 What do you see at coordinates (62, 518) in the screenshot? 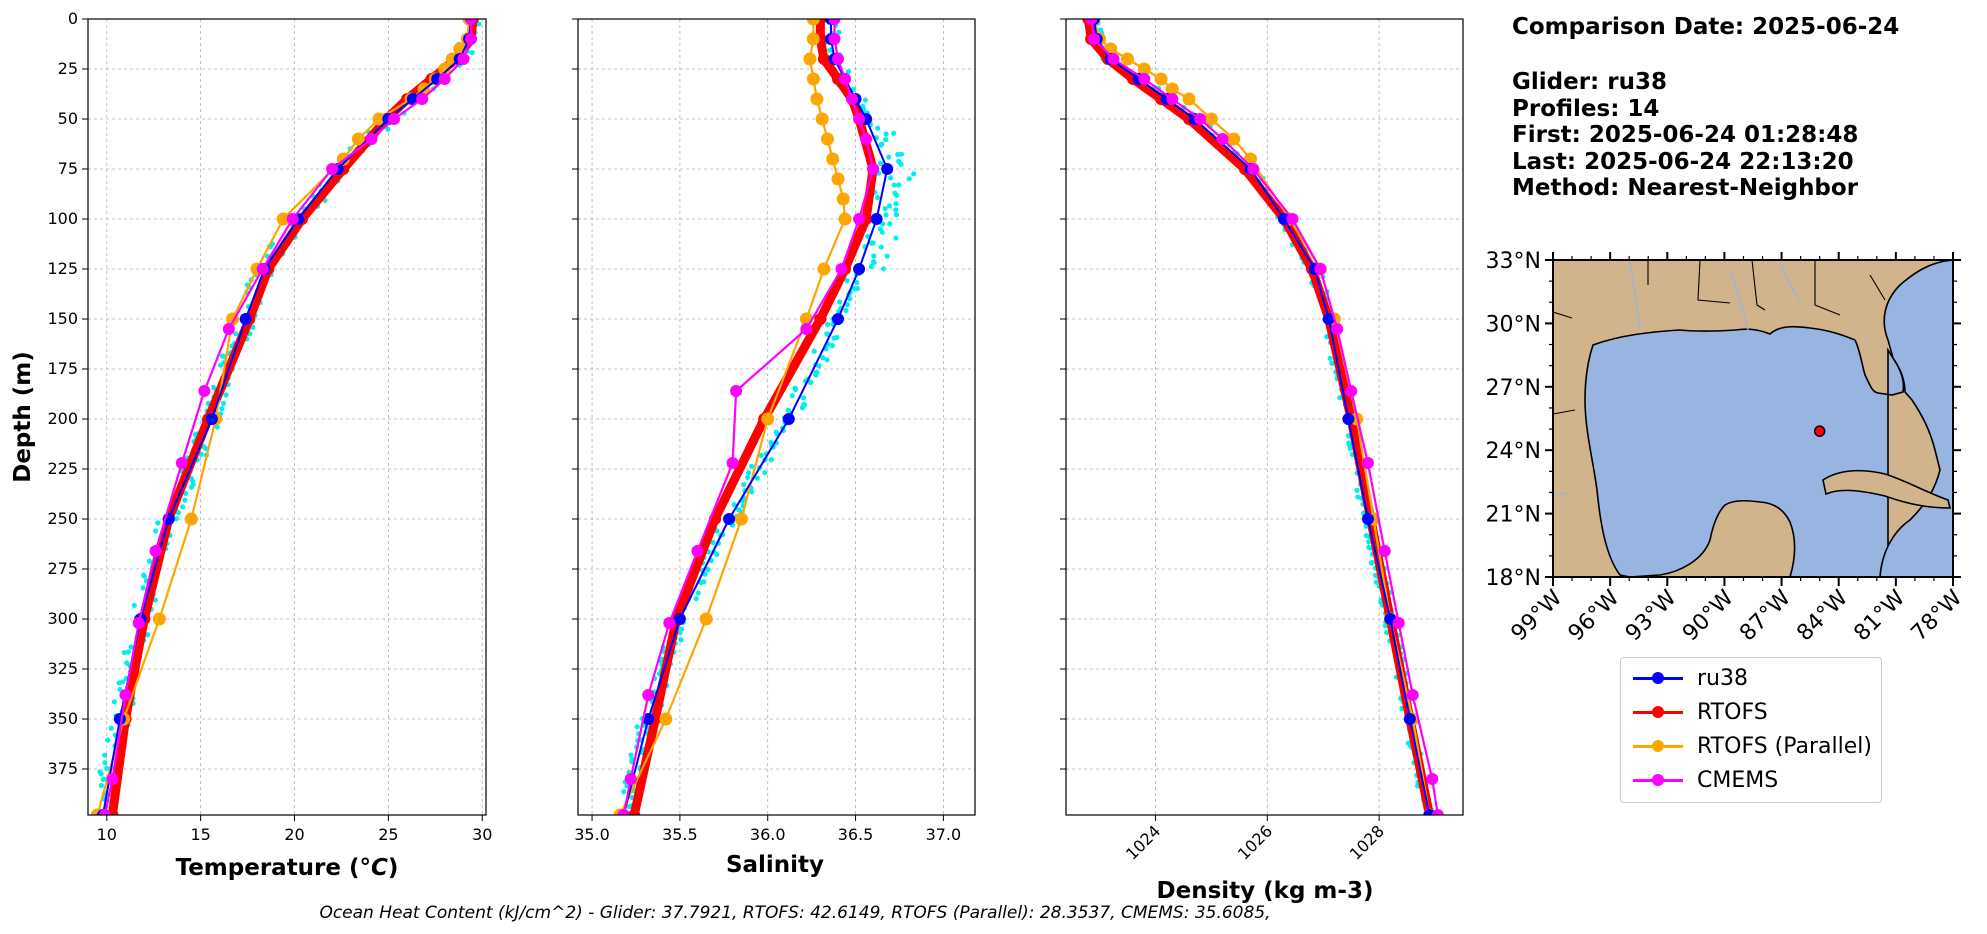
I see `temperature-y-tick-label: 250` at bounding box center [62, 518].